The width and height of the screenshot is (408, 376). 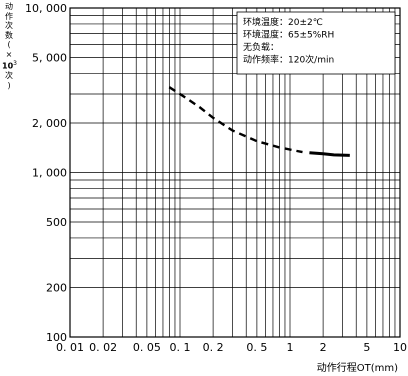 What do you see at coordinates (56, 287) in the screenshot?
I see `y-tick-label: 200` at bounding box center [56, 287].